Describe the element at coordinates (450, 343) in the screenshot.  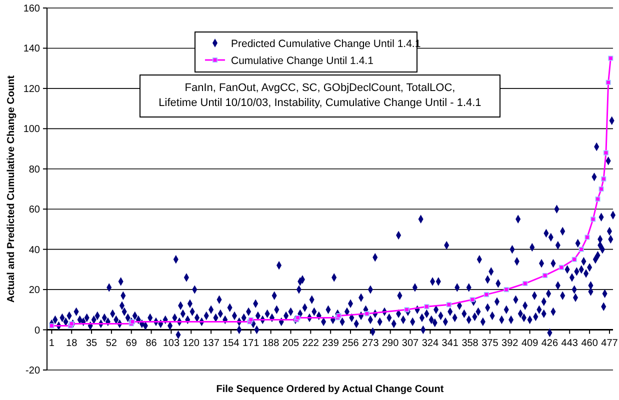
I see `x-tick-label: 341` at that location.